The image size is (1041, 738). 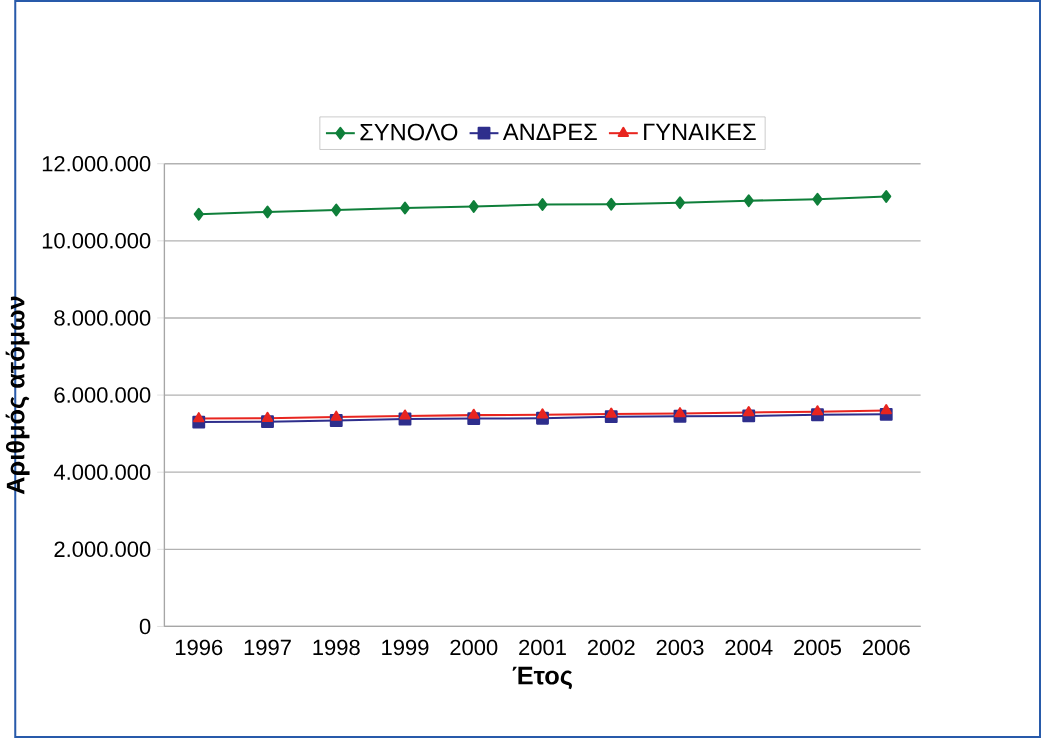 What do you see at coordinates (267, 647) in the screenshot?
I see `x-tick-label: 1997` at bounding box center [267, 647].